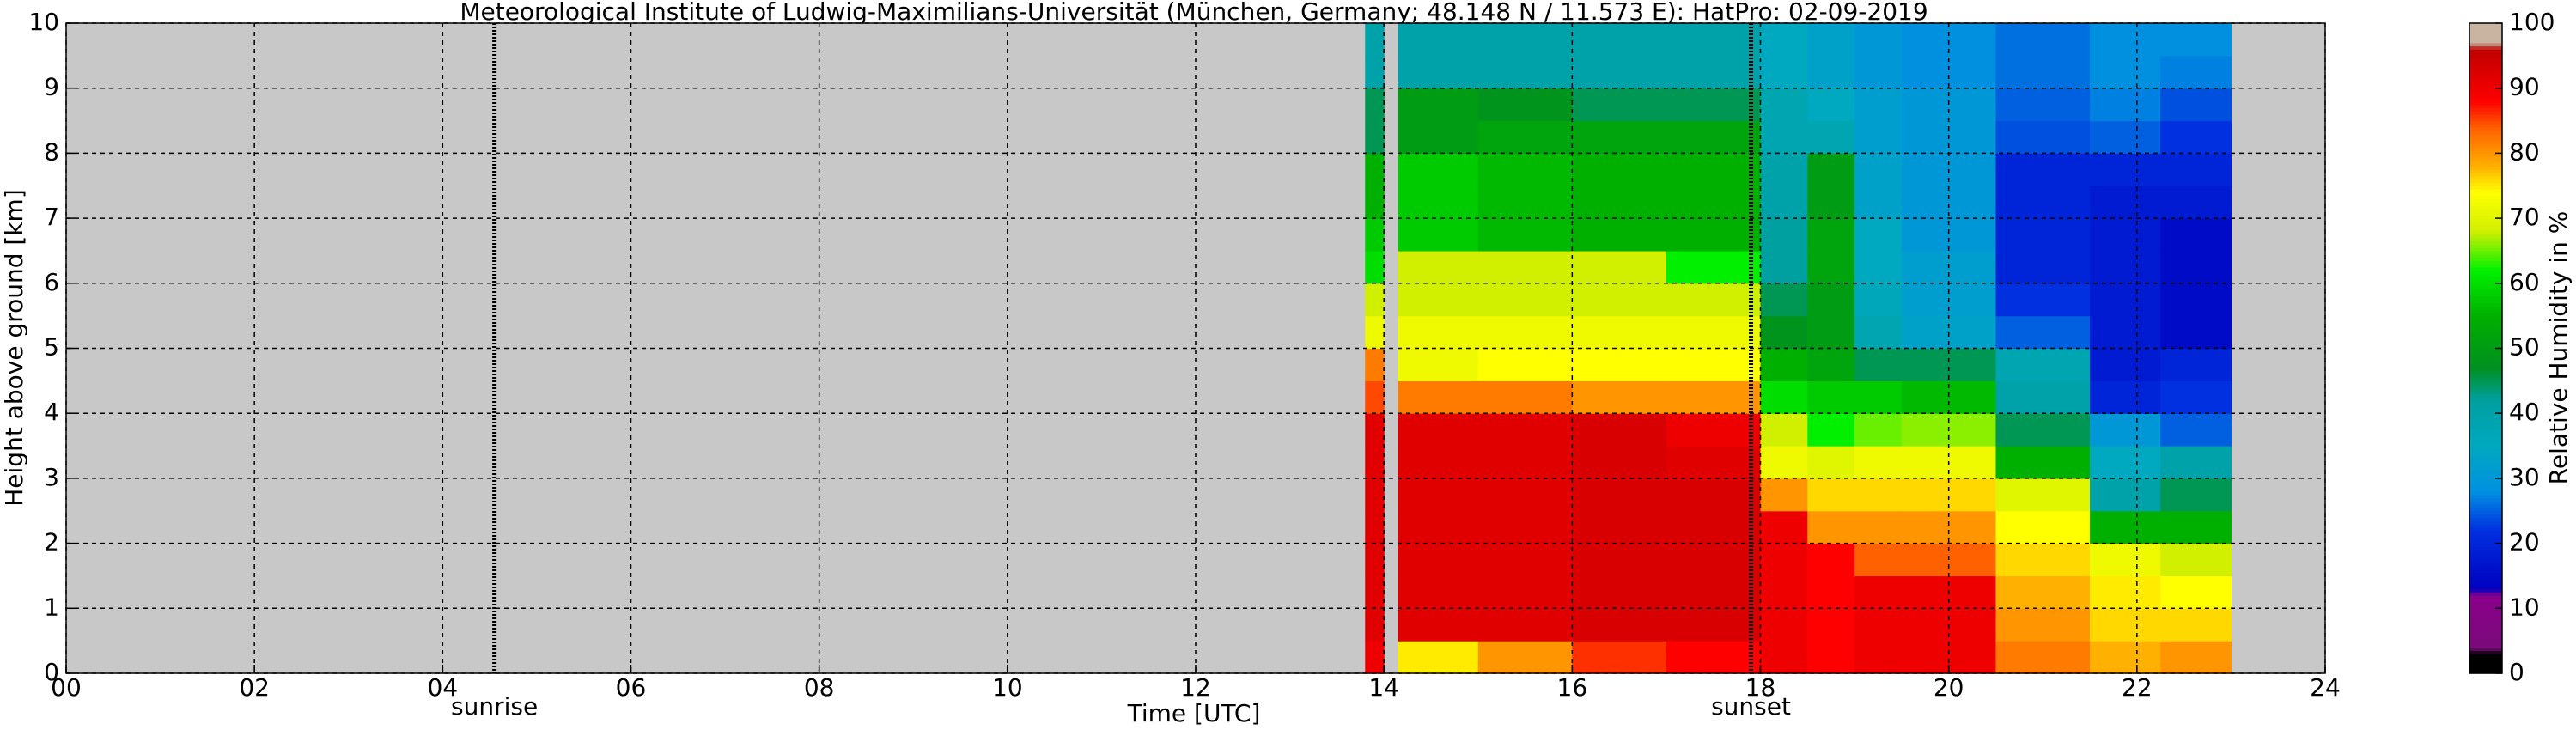  I want to click on colorbar-tick-label: 60, so click(2524, 282).